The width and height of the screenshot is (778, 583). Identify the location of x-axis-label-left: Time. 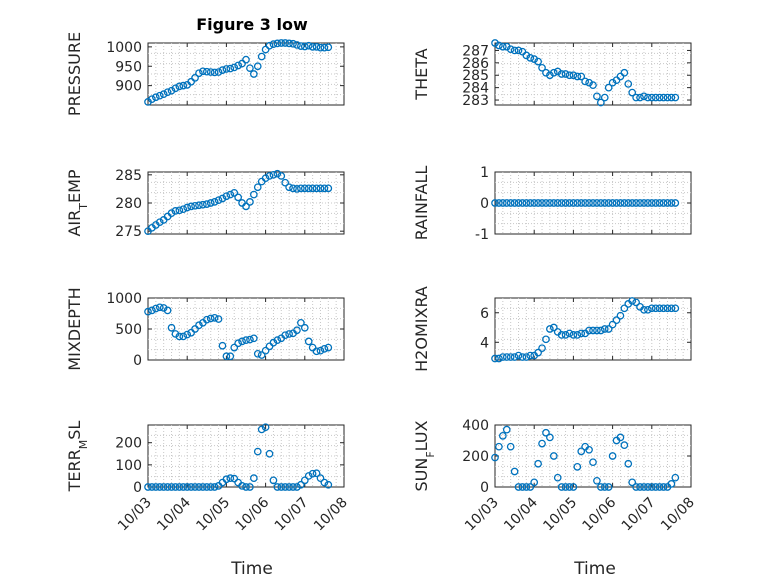
(251, 569).